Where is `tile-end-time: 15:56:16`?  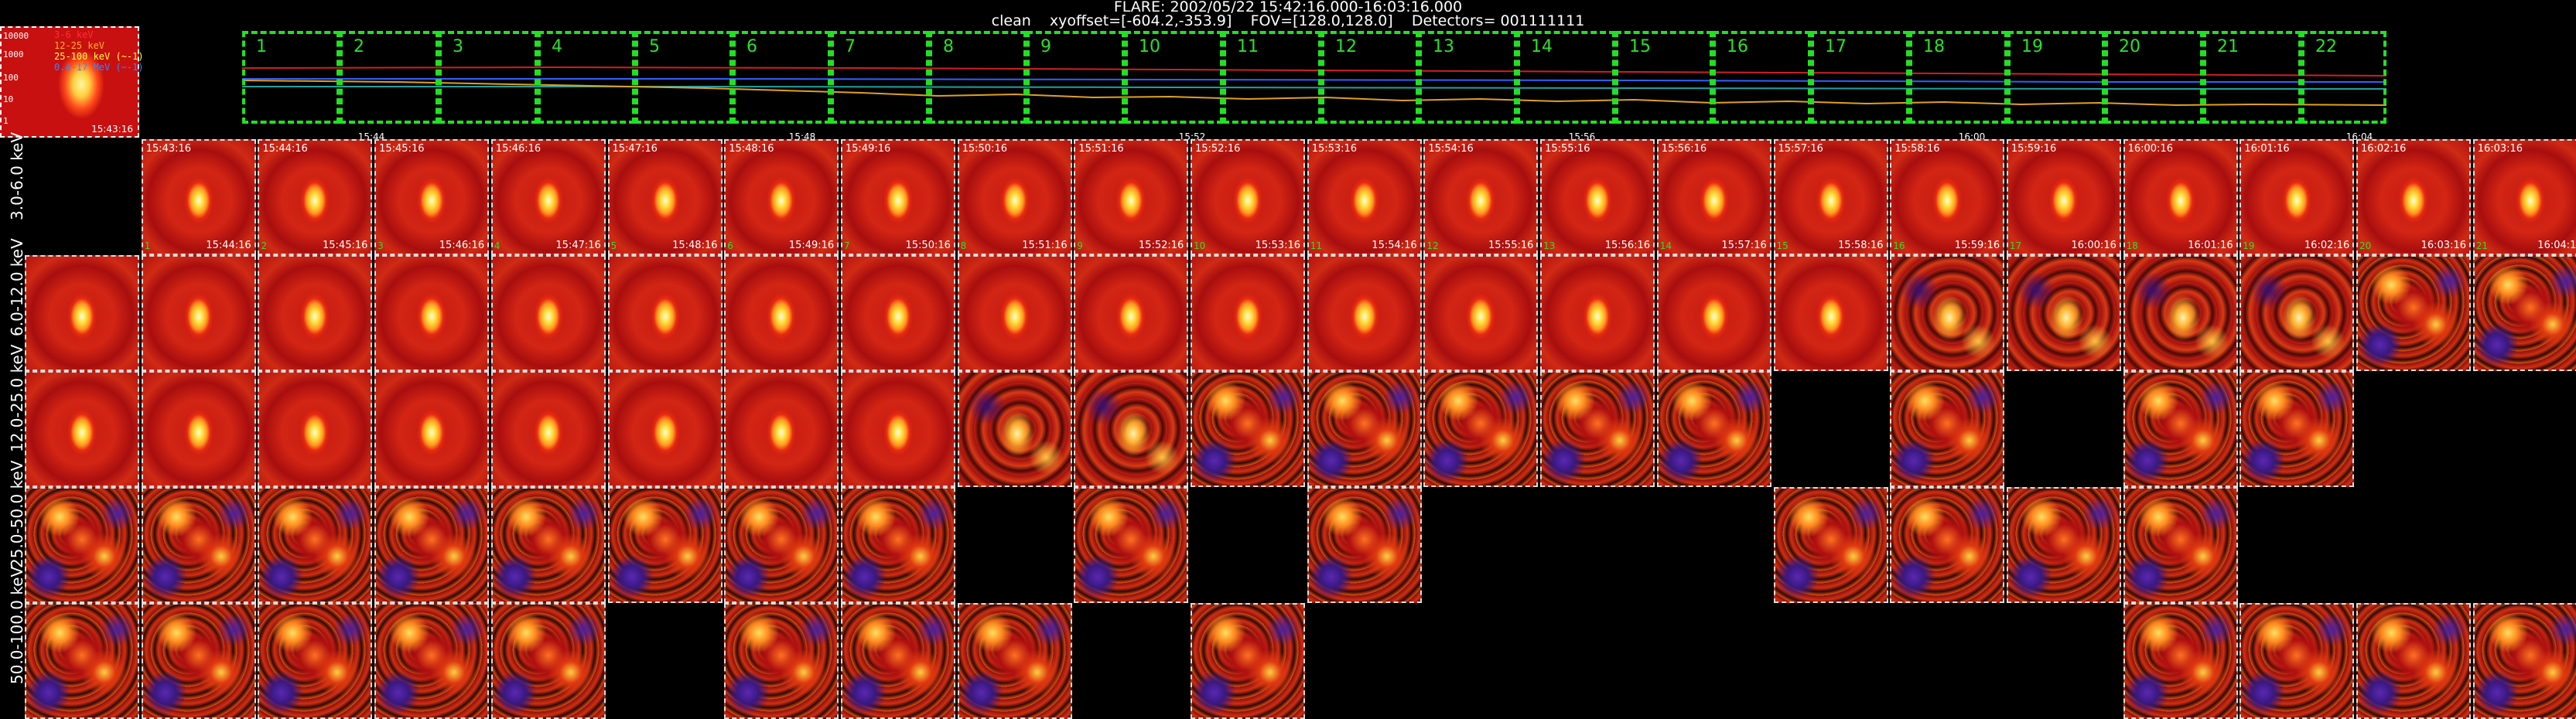 tile-end-time: 15:56:16 is located at coordinates (1627, 245).